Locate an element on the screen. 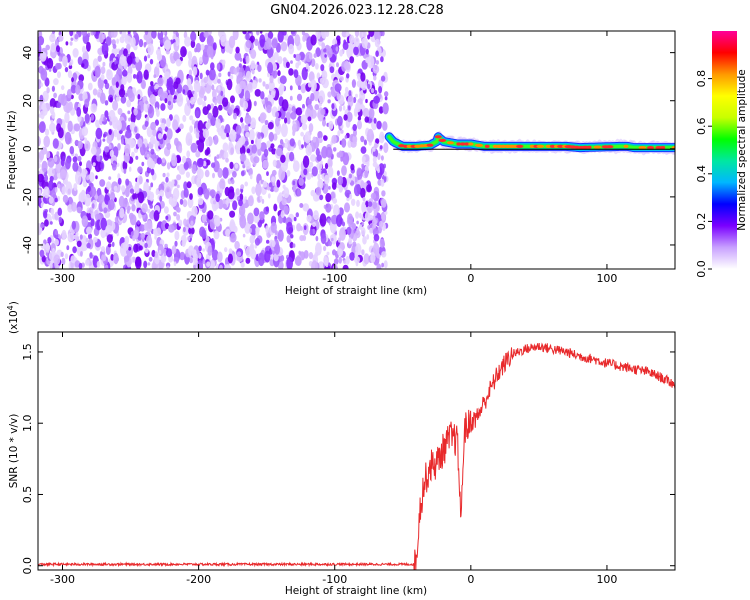 Image resolution: width=750 pixels, height=600 pixels. colorbar-tick-label: 0.2 is located at coordinates (701, 222).